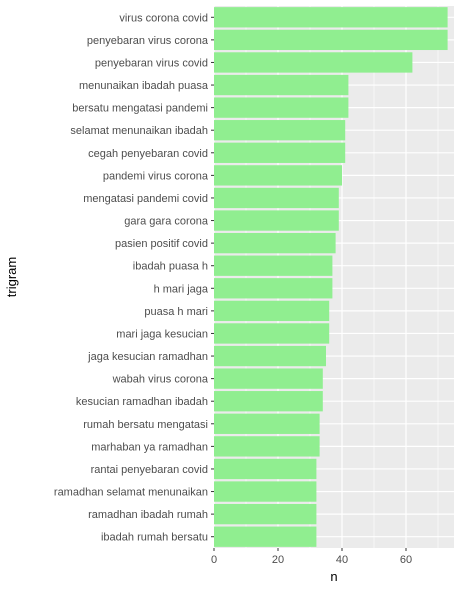 This screenshot has width=463, height=595. What do you see at coordinates (139, 131) in the screenshot?
I see `y-tick-label: selamat menunaikan ibadah` at bounding box center [139, 131].